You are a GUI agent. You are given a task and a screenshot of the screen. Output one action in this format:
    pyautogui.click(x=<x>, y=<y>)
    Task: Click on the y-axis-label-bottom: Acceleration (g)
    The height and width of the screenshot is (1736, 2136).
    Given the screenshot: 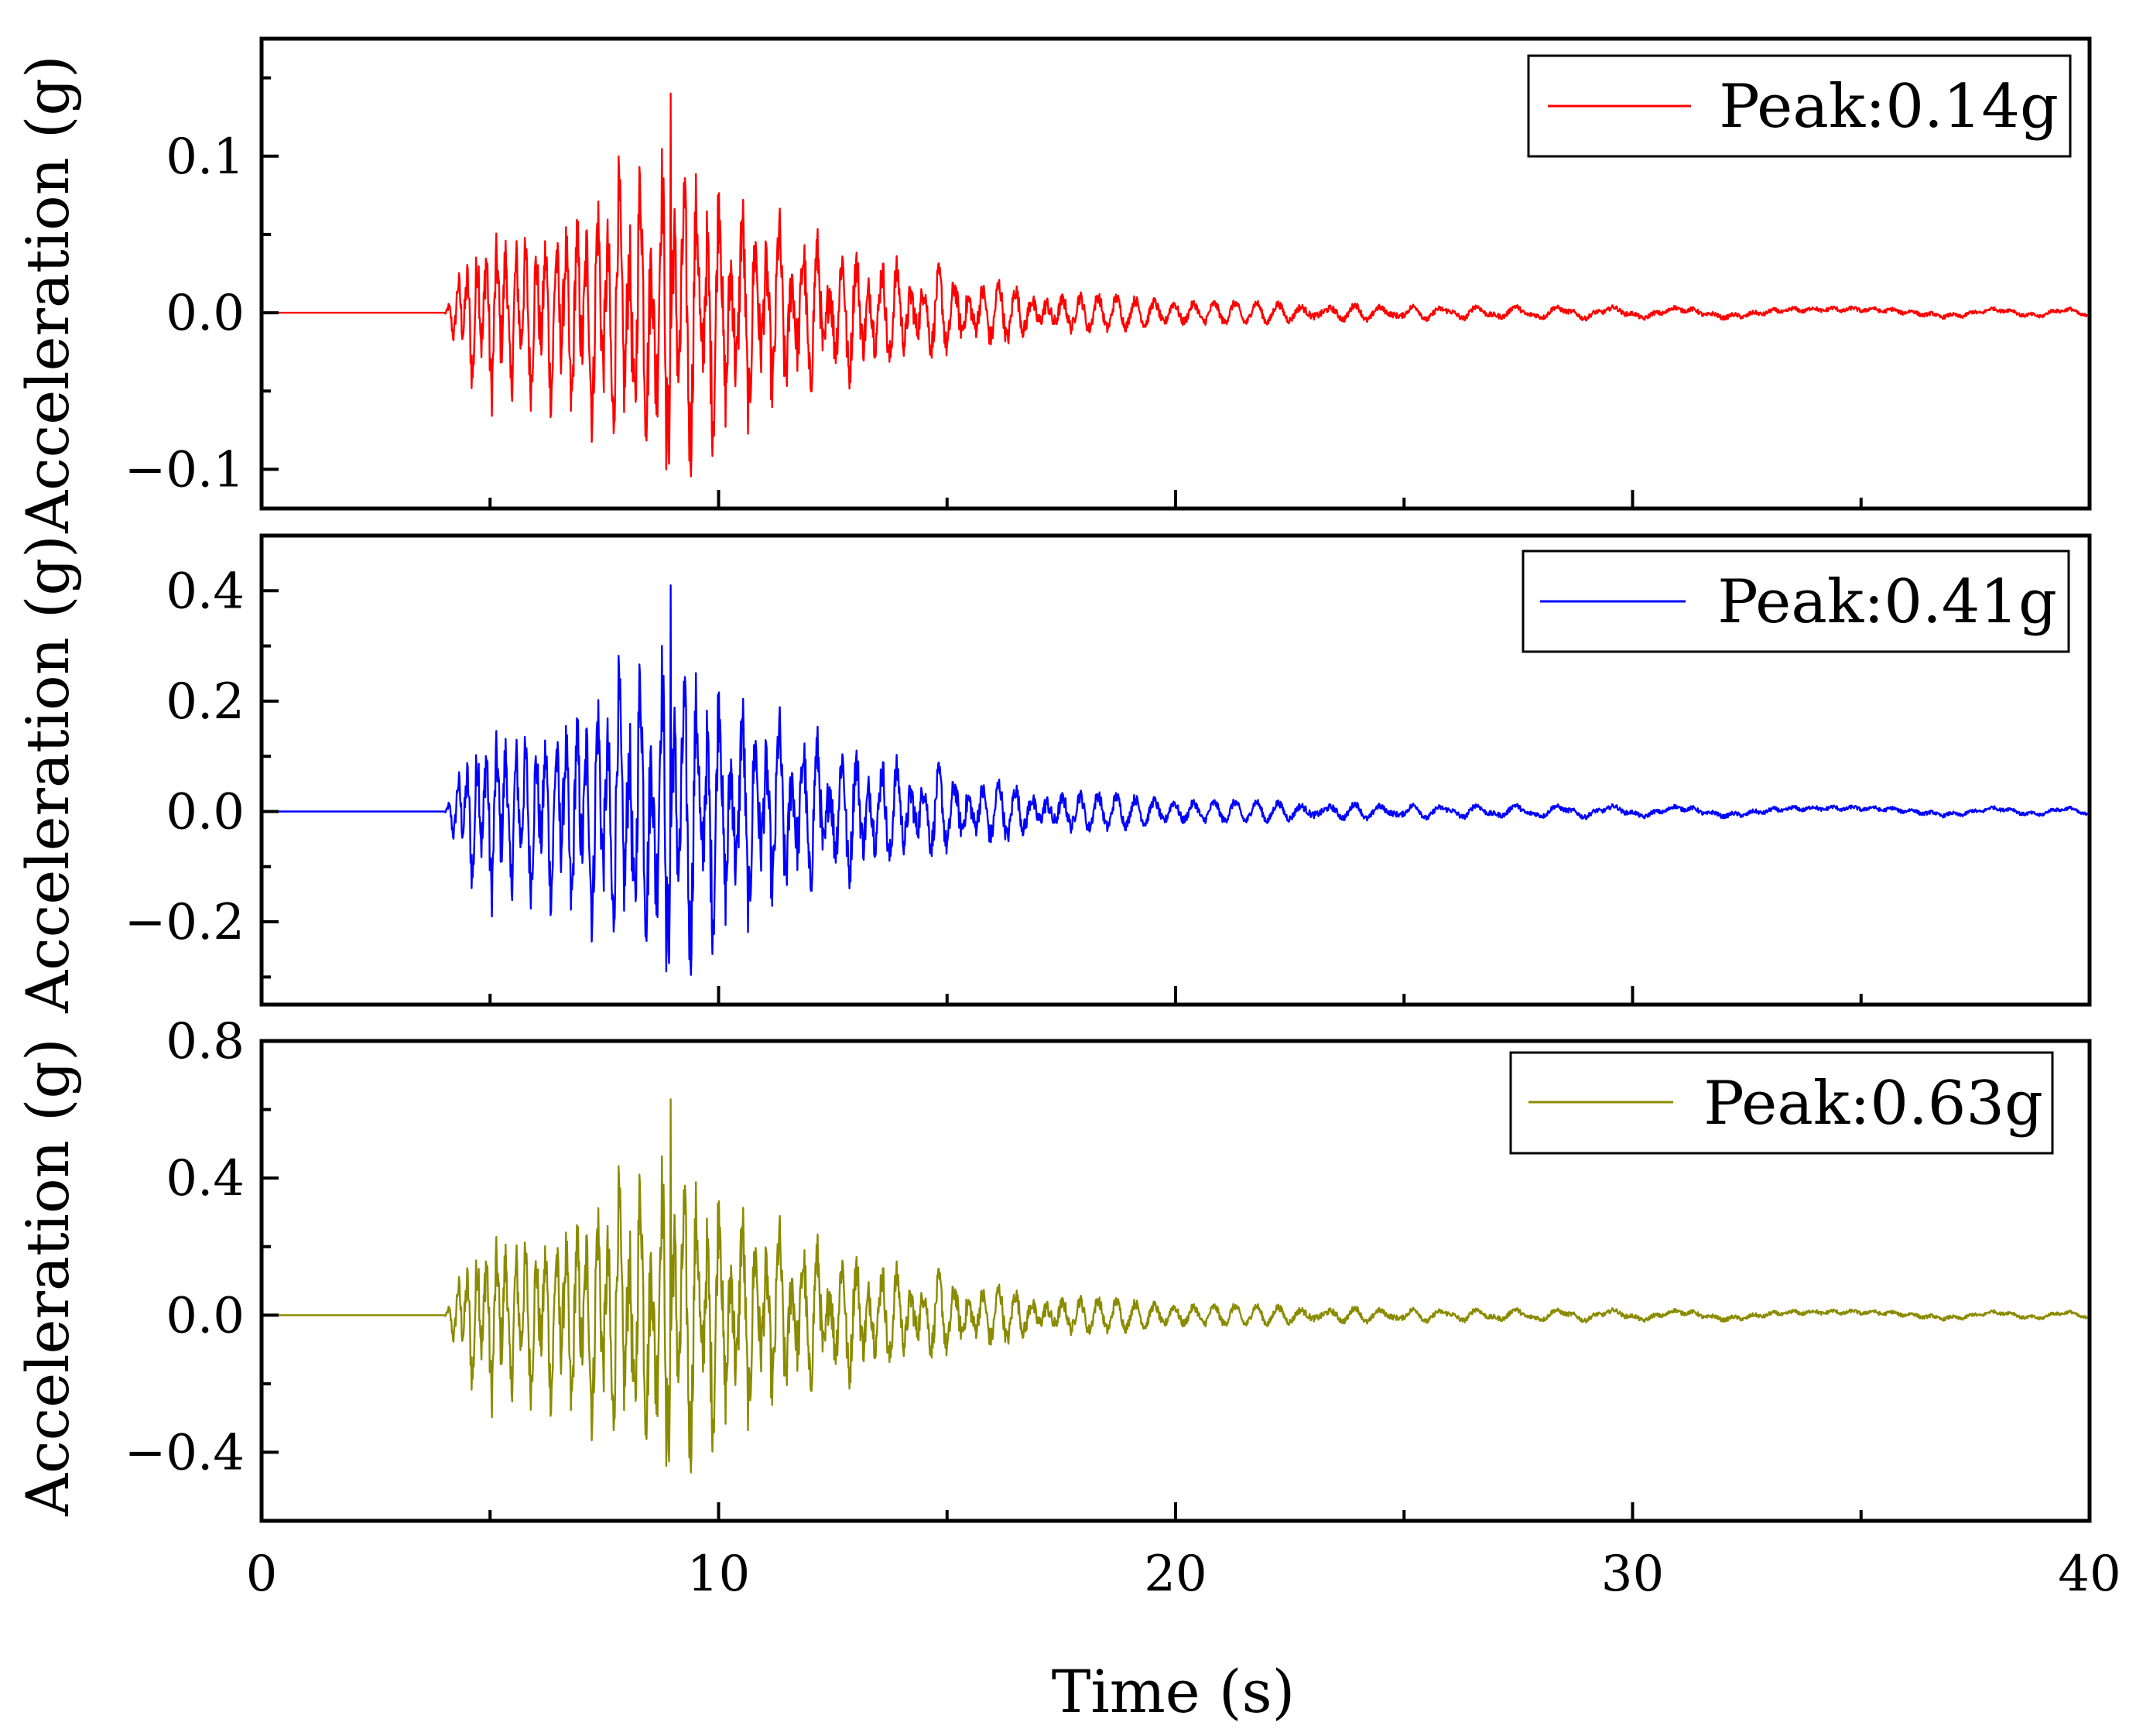 What is the action you would take?
    pyautogui.click(x=47, y=1277)
    